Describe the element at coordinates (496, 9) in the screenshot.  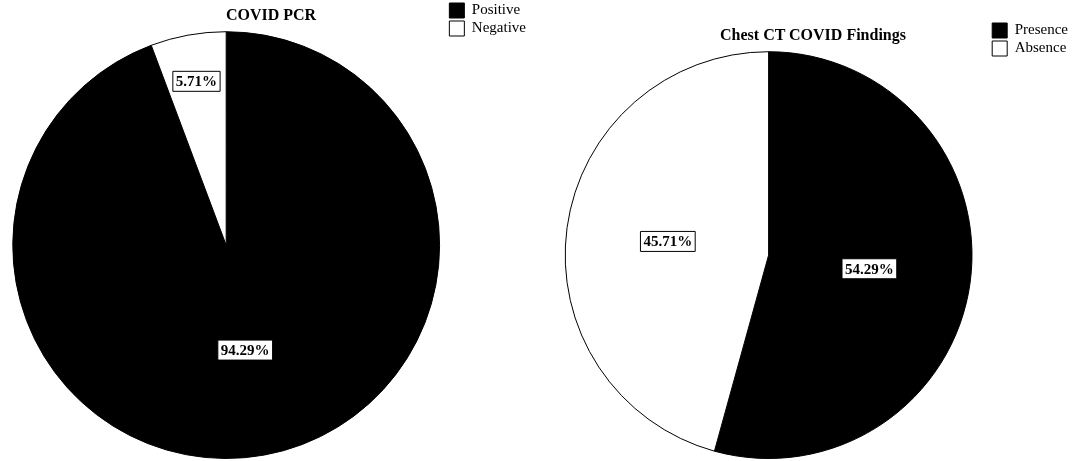
I see `legend-label: Positive` at that location.